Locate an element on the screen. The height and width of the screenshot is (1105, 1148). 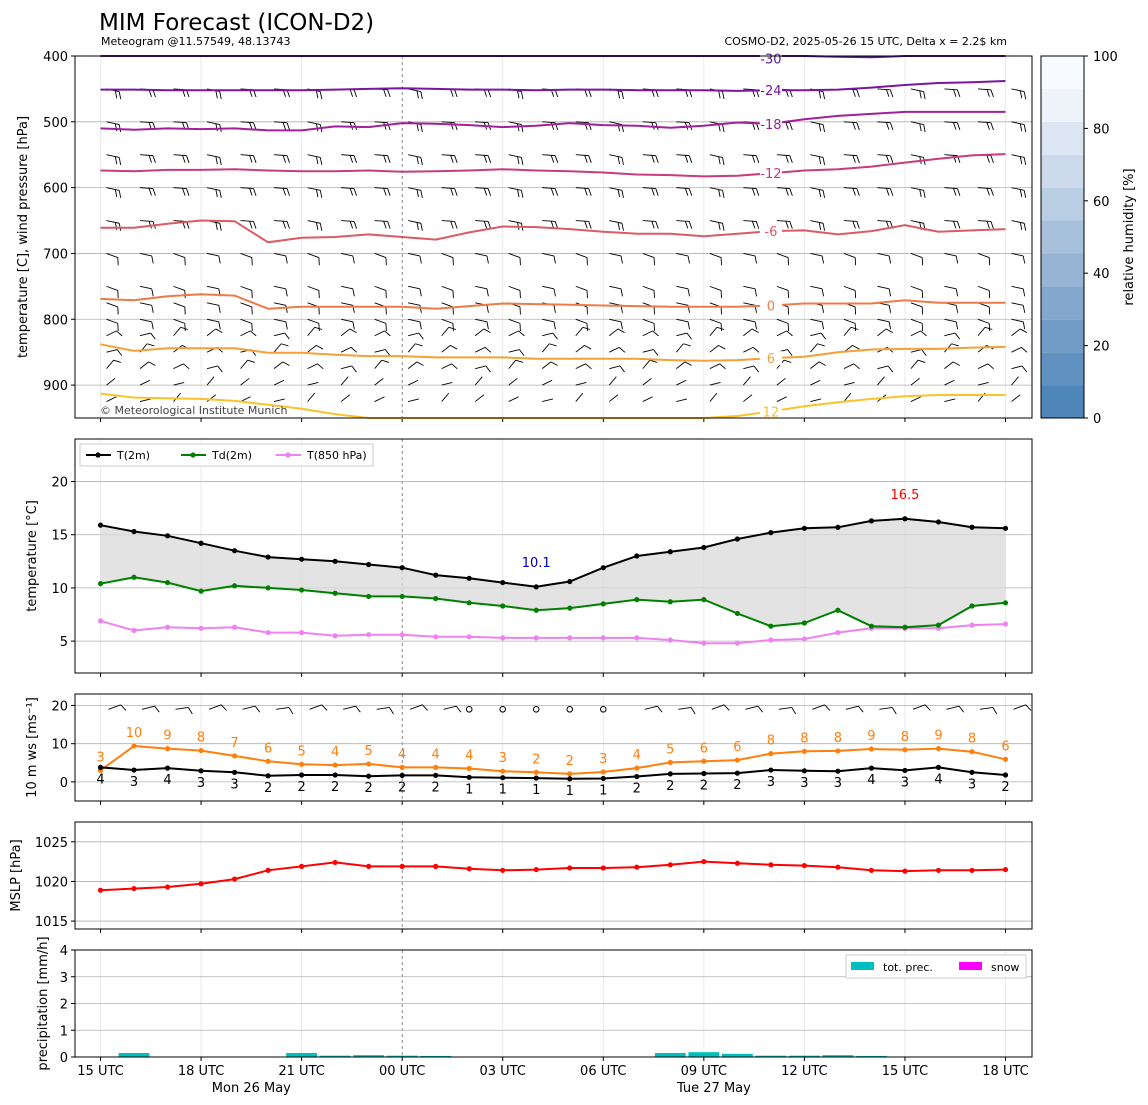
pressure-tick-label: 800 is located at coordinates (55, 320).